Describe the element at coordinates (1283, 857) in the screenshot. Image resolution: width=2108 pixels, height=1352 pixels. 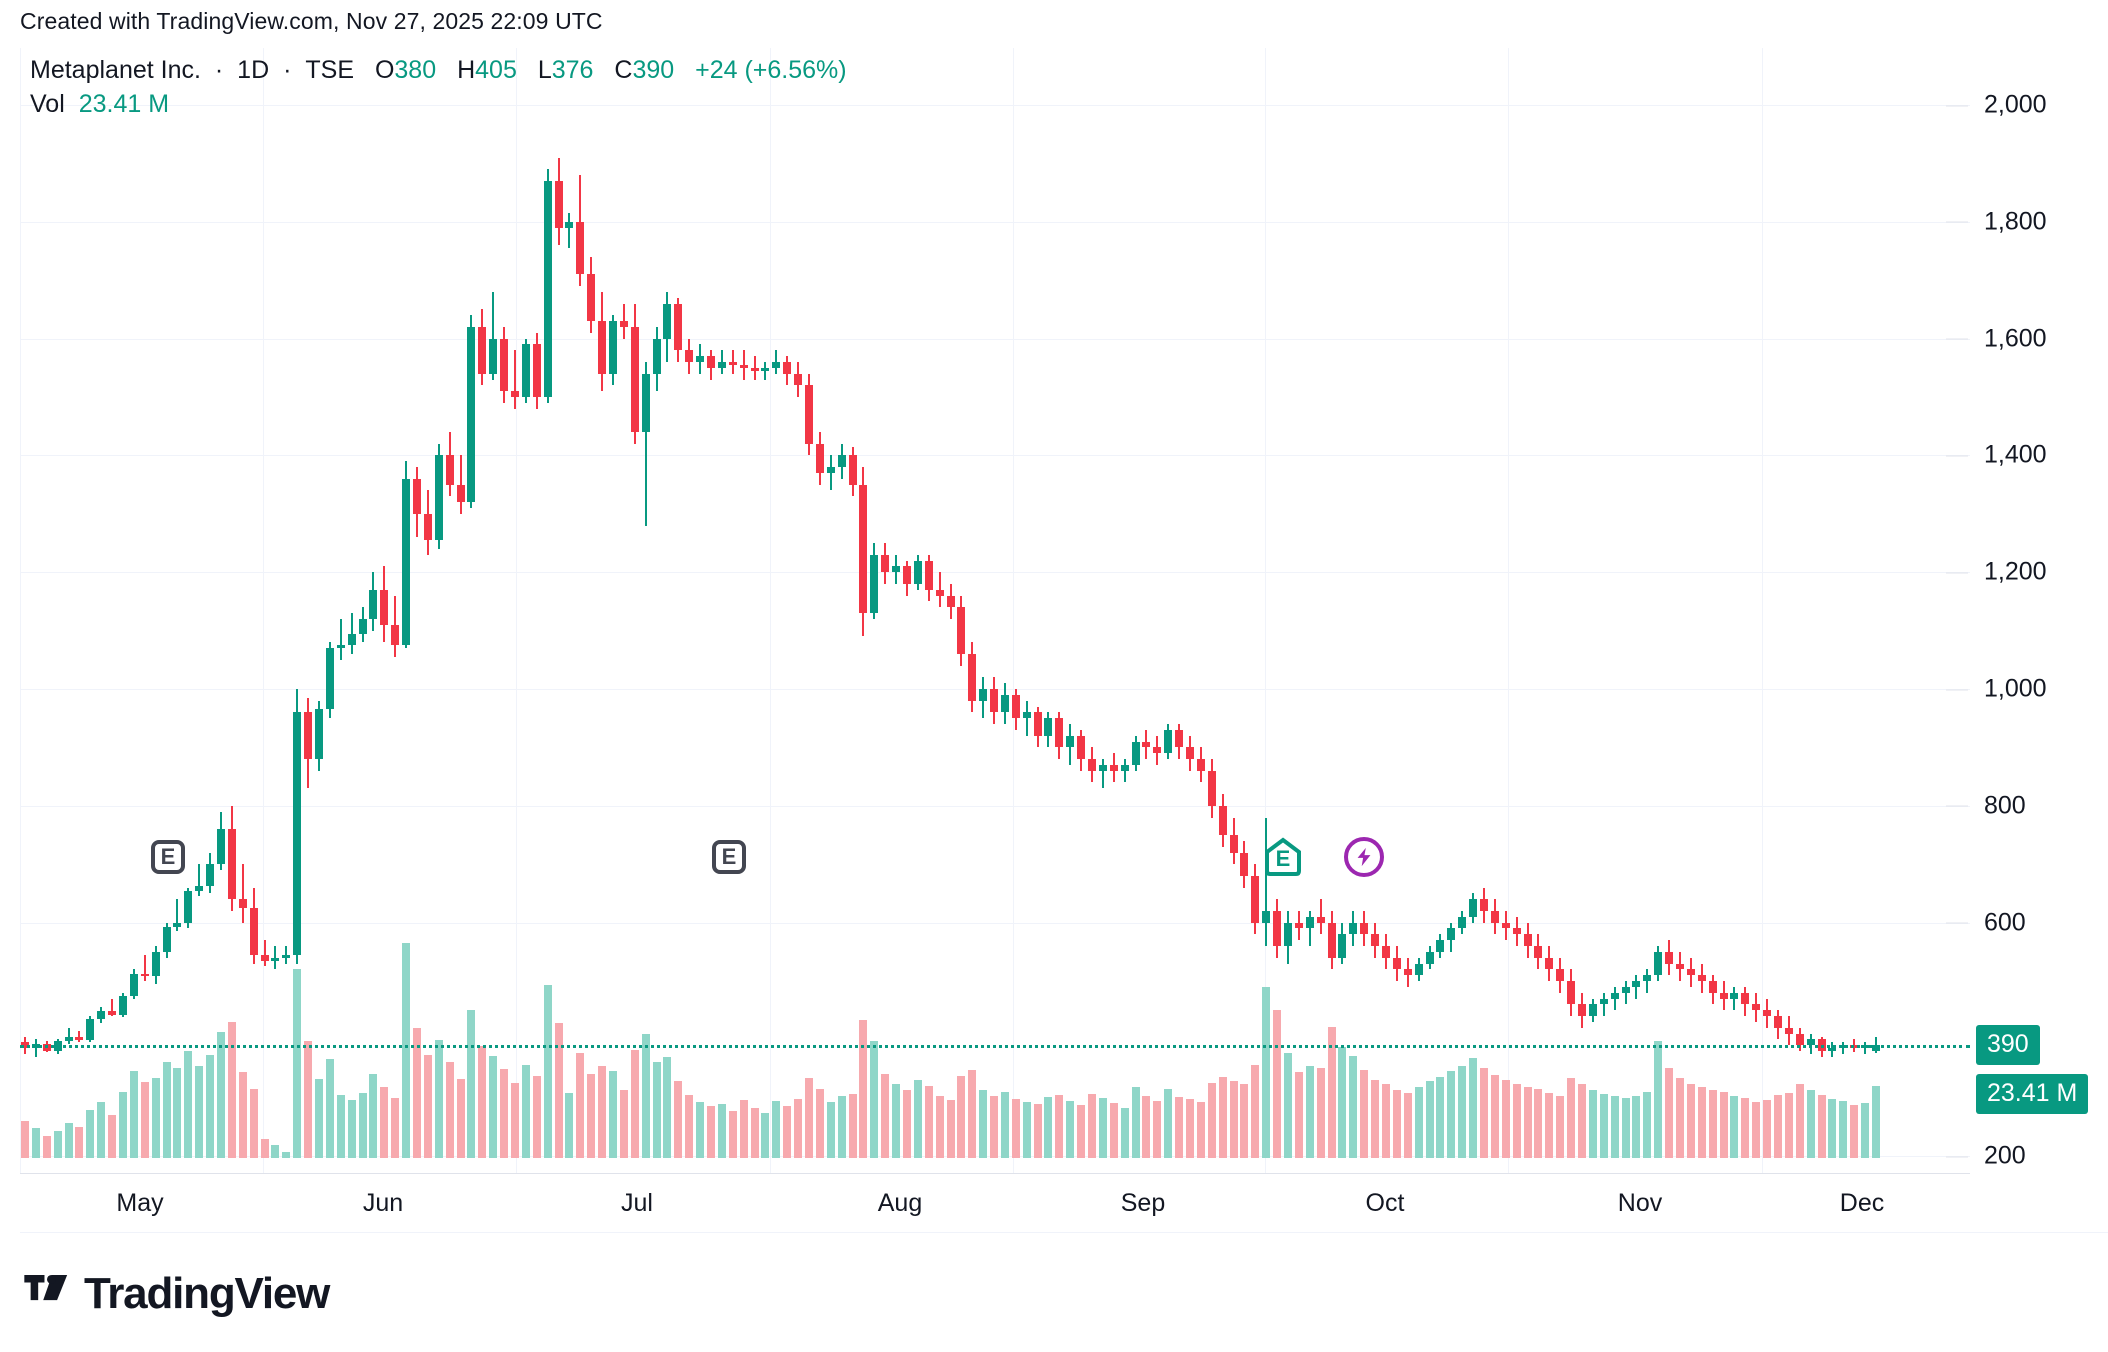
I see `earnings-upcoming-marker-icon: E` at that location.